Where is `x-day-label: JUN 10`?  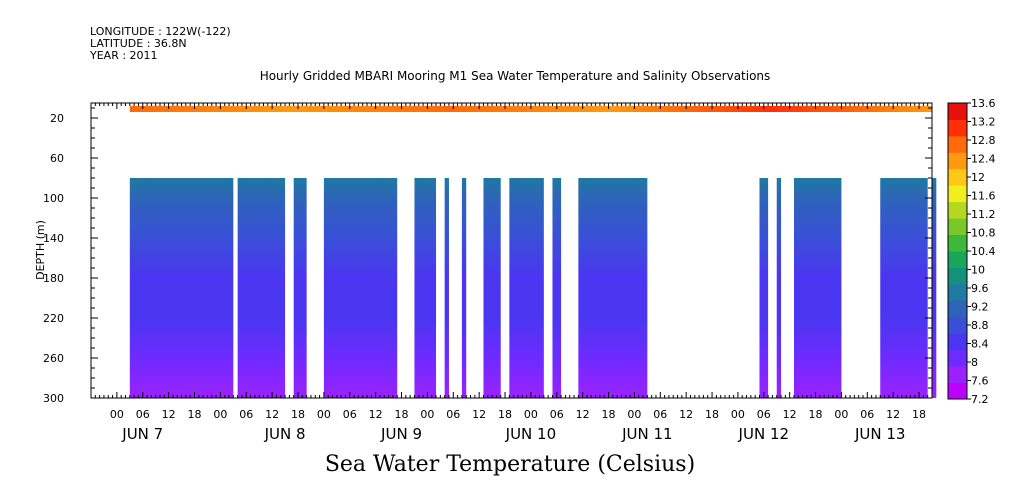
x-day-label: JUN 10 is located at coordinates (530, 434).